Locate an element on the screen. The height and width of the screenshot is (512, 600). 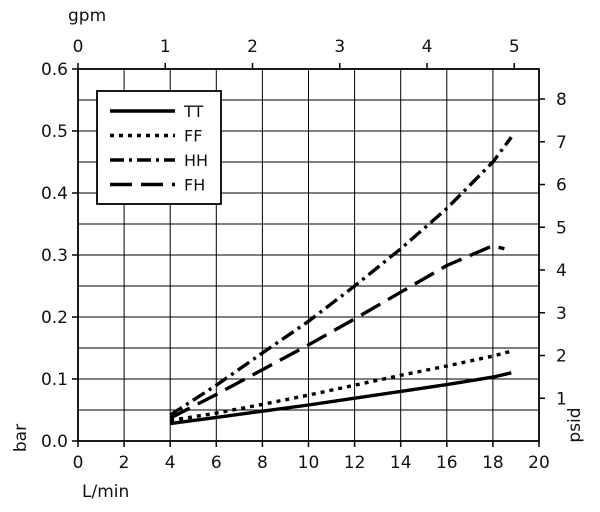
x-tick-label: 16 is located at coordinates (447, 463).